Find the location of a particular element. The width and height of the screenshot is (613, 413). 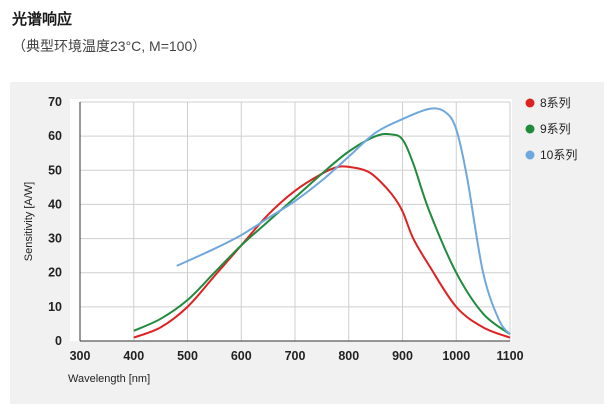

y-tick-label: 70 is located at coordinates (55, 102).